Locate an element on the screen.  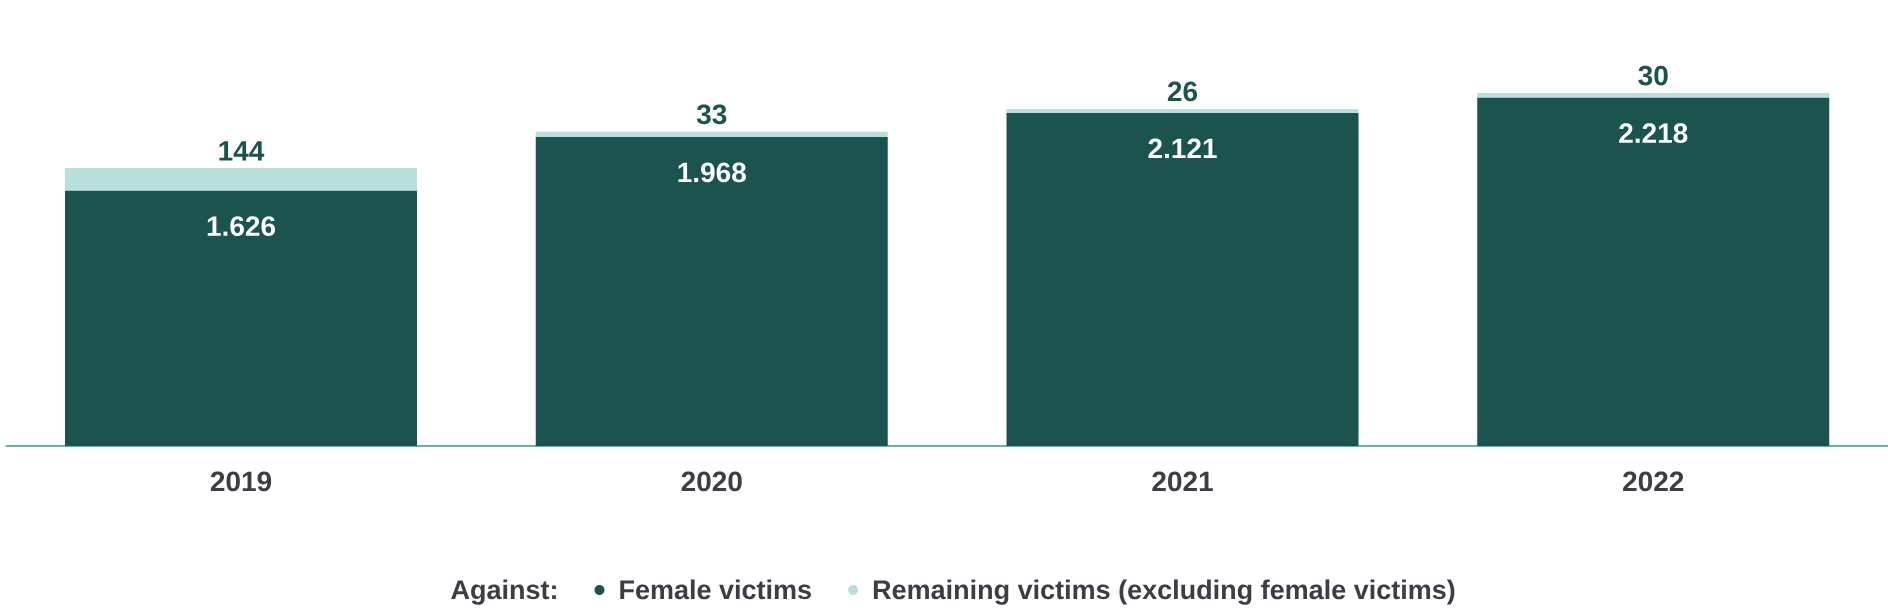
data-label: 2.121 is located at coordinates (1182, 148).